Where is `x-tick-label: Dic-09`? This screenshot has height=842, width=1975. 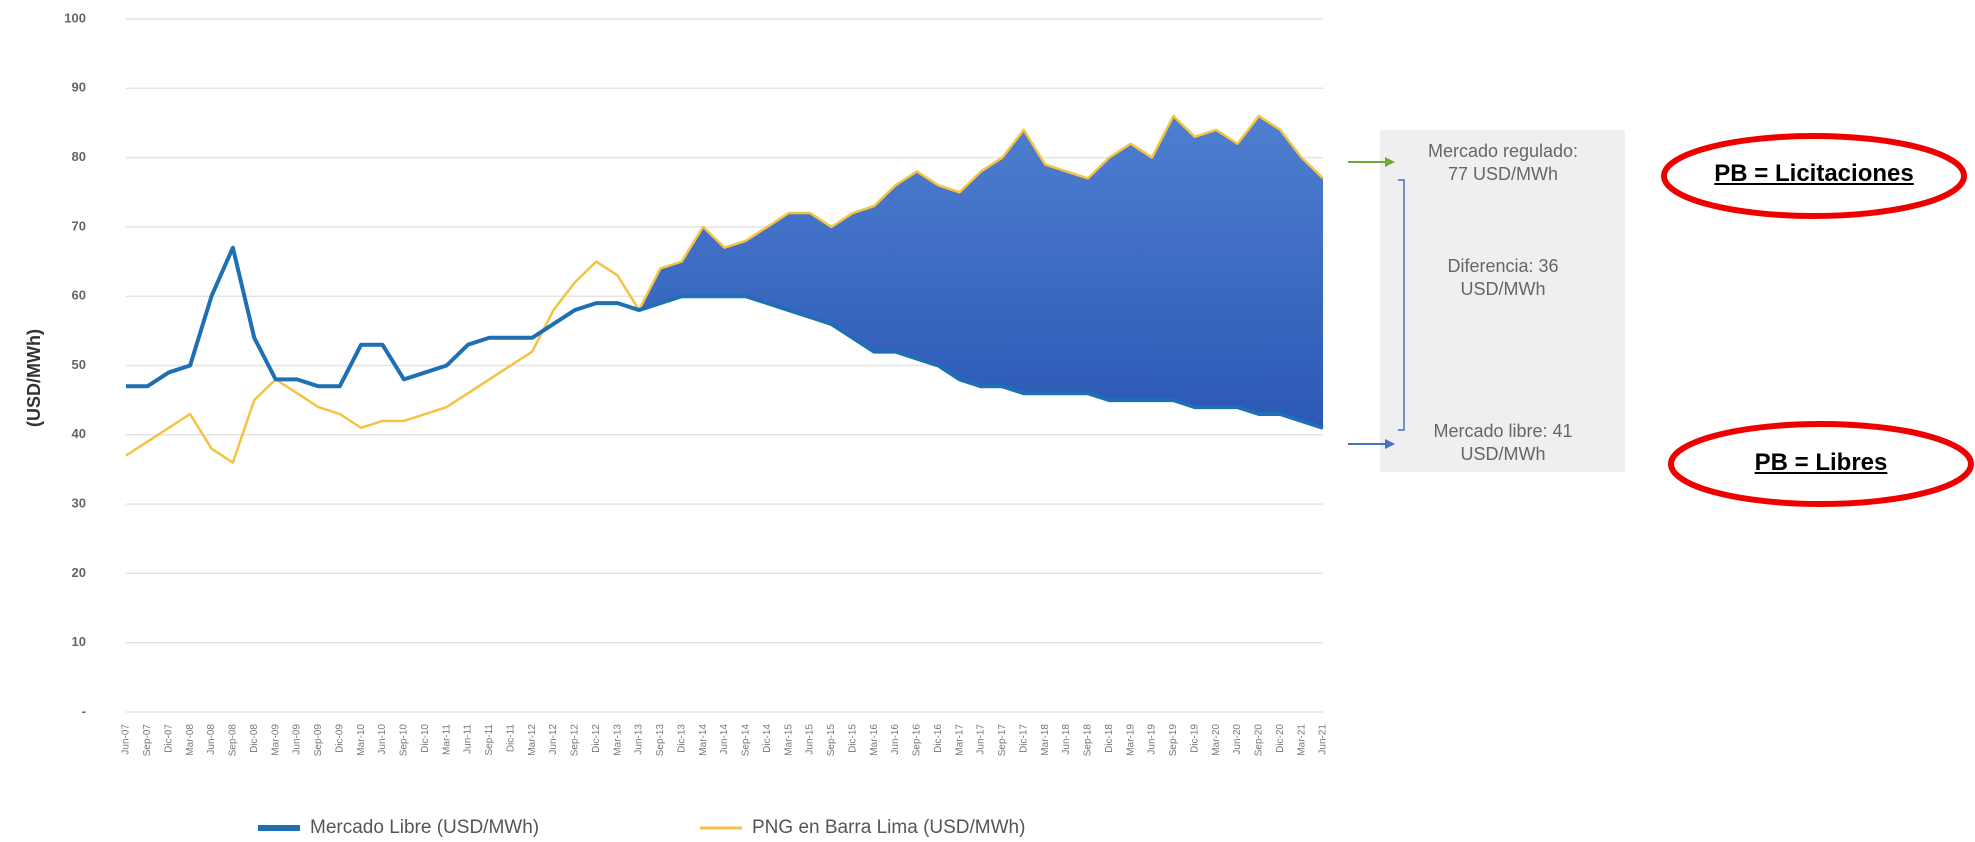 x-tick-label: Dic-09 is located at coordinates (339, 738).